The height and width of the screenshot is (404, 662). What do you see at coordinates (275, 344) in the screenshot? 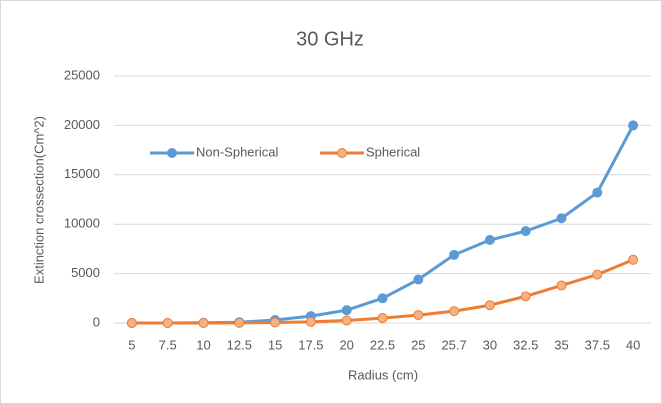
I see `x-tick-label: 15` at bounding box center [275, 344].